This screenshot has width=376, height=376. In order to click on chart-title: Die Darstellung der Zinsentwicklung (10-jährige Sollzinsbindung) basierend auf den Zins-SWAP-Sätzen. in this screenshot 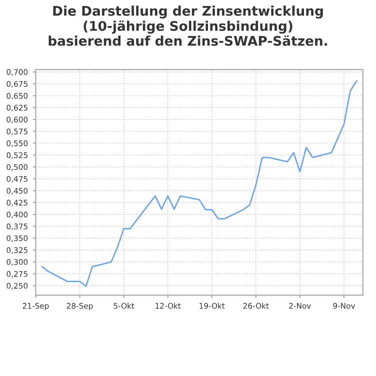, I will do `click(188, 26)`.